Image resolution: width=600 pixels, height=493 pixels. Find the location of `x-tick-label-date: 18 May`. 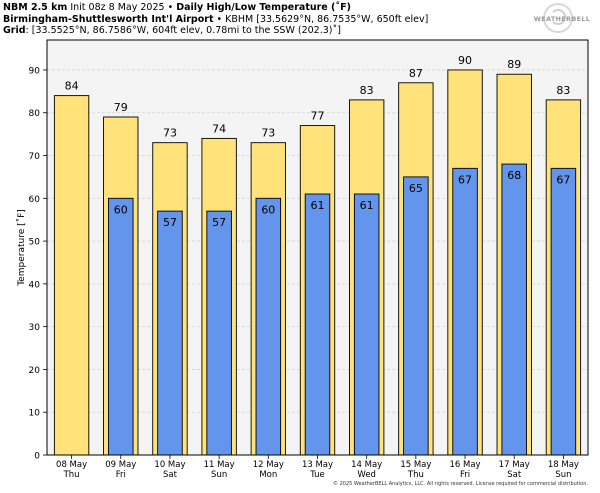

x-tick-label-date: 18 May is located at coordinates (563, 465).